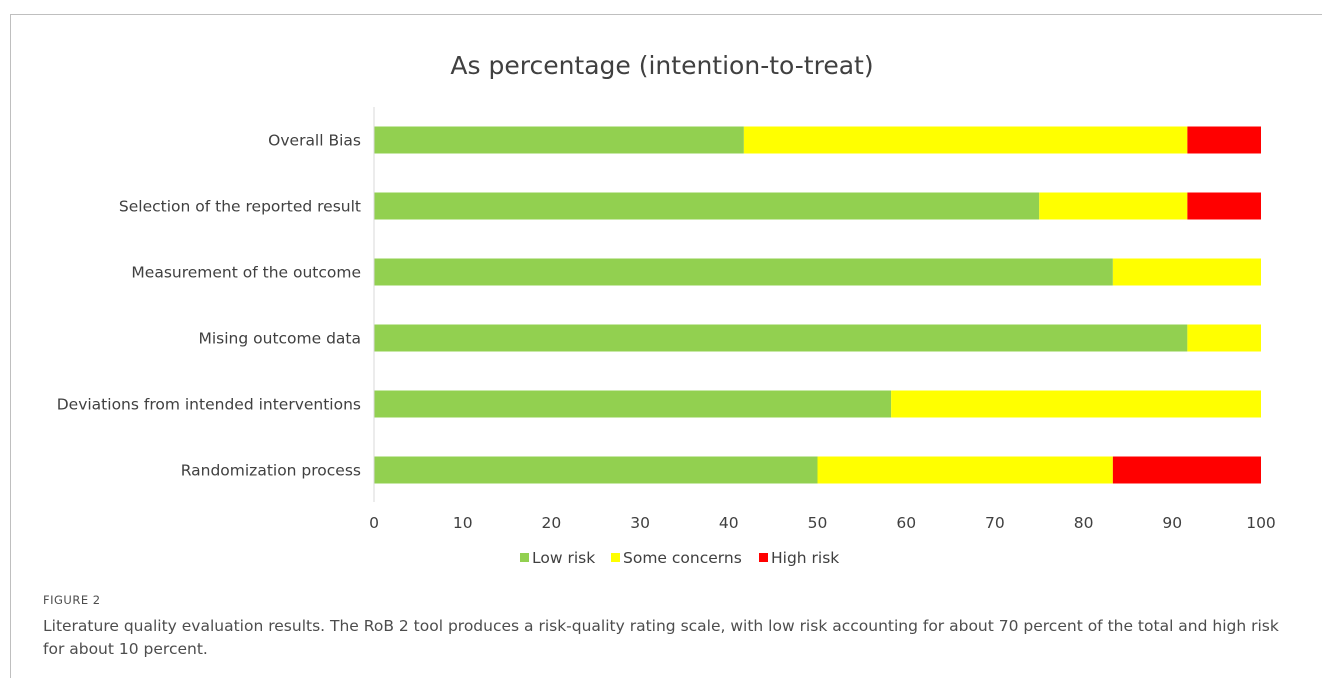  I want to click on figure-label: FIGURE 2, so click(72, 600).